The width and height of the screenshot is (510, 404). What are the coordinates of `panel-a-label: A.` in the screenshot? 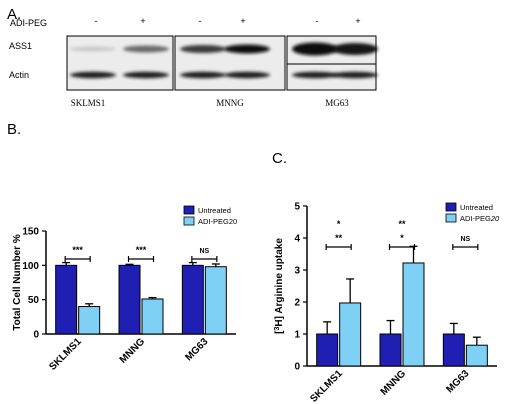 It's located at (14, 14).